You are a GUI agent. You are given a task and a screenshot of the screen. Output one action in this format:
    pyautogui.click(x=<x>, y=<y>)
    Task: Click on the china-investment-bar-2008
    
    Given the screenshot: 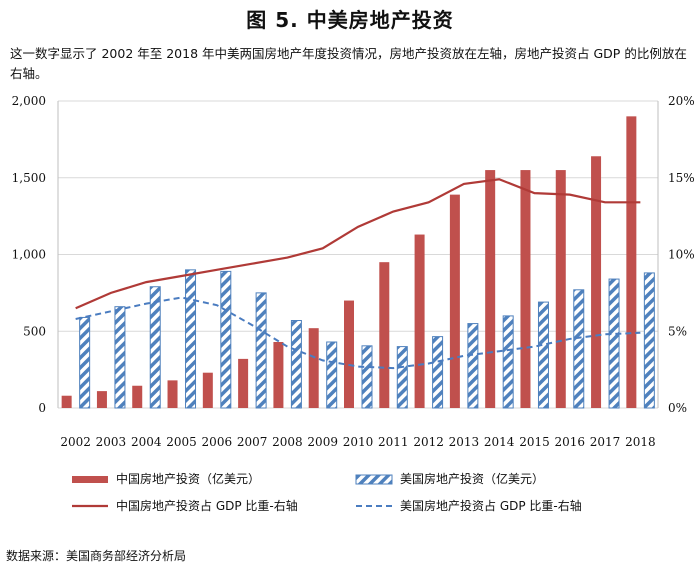 What is the action you would take?
    pyautogui.click(x=278, y=374)
    